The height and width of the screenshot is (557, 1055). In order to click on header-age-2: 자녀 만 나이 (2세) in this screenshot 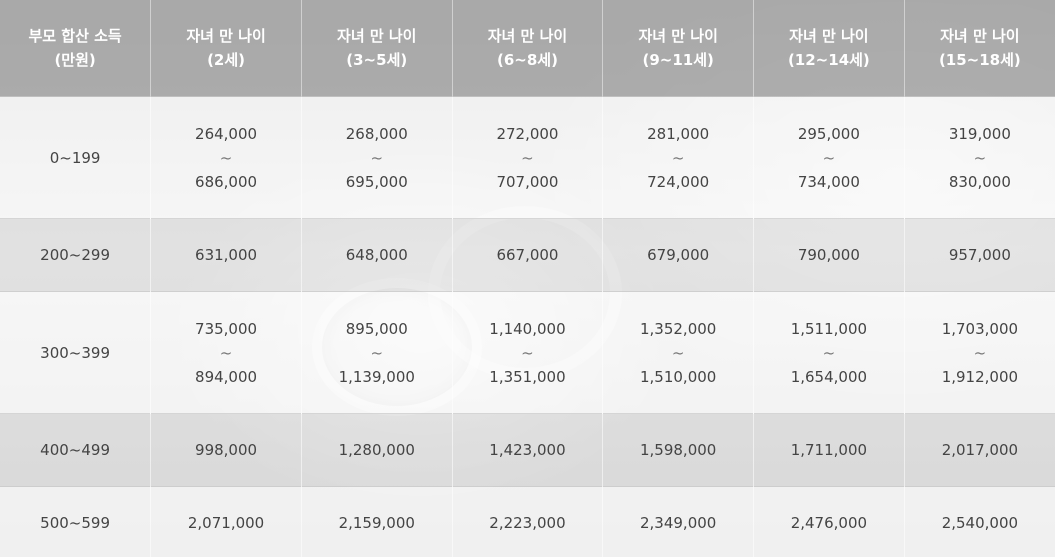, I will do `click(226, 48)`.